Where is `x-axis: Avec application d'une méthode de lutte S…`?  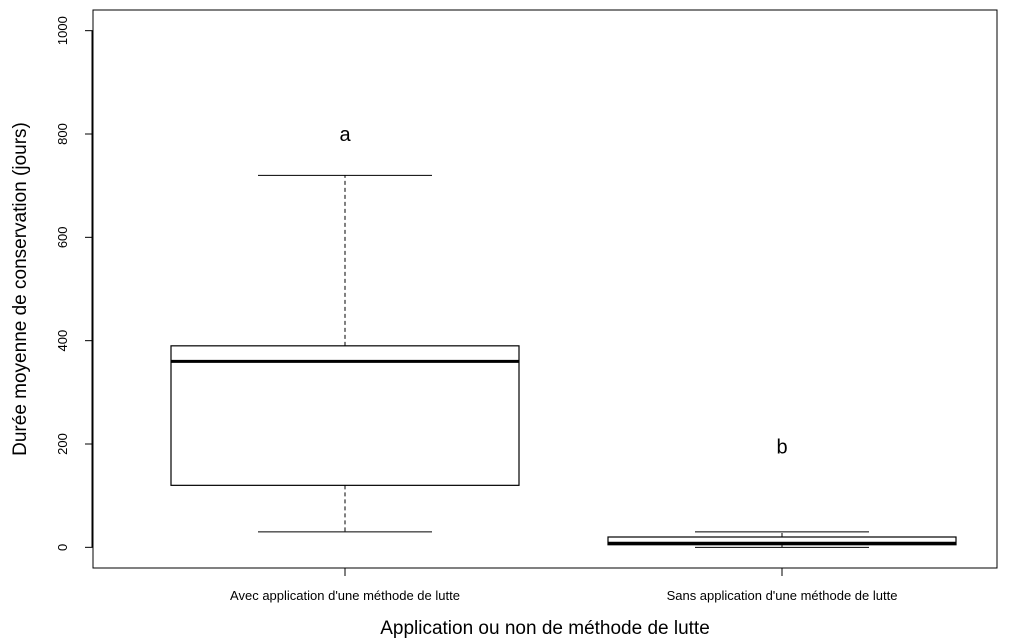
x-axis: Avec application d'une méthode de lutte S… is located at coordinates (563, 585).